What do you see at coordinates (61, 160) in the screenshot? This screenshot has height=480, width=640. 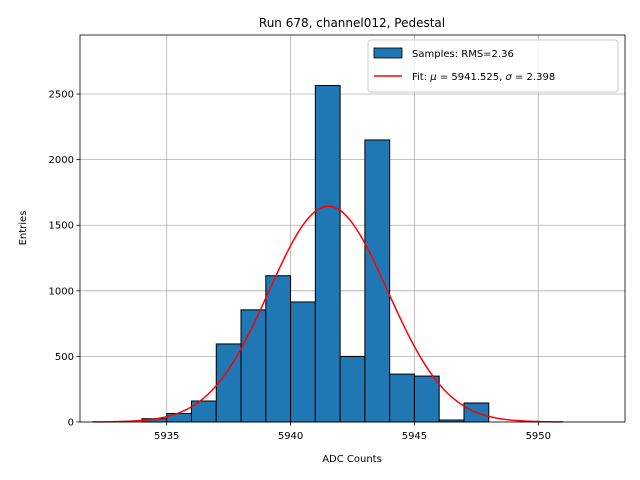 I see `y-tick-label: 2000` at bounding box center [61, 160].